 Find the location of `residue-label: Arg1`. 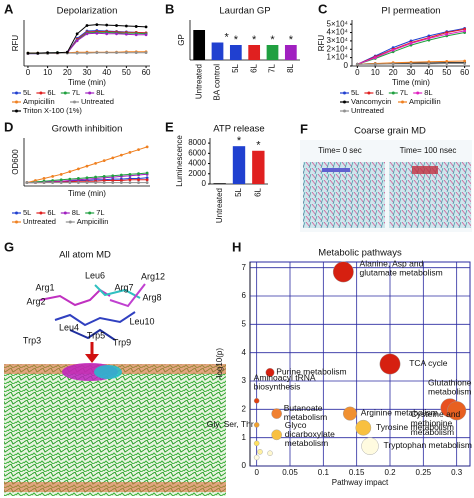

residue-label: Arg1 is located at coordinates (44, 287).